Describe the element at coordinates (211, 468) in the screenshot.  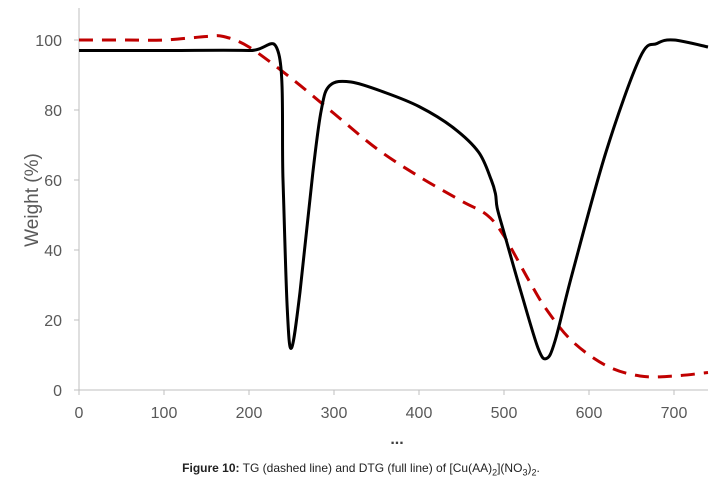
I see `caption-lead: Figure 10:` at that location.